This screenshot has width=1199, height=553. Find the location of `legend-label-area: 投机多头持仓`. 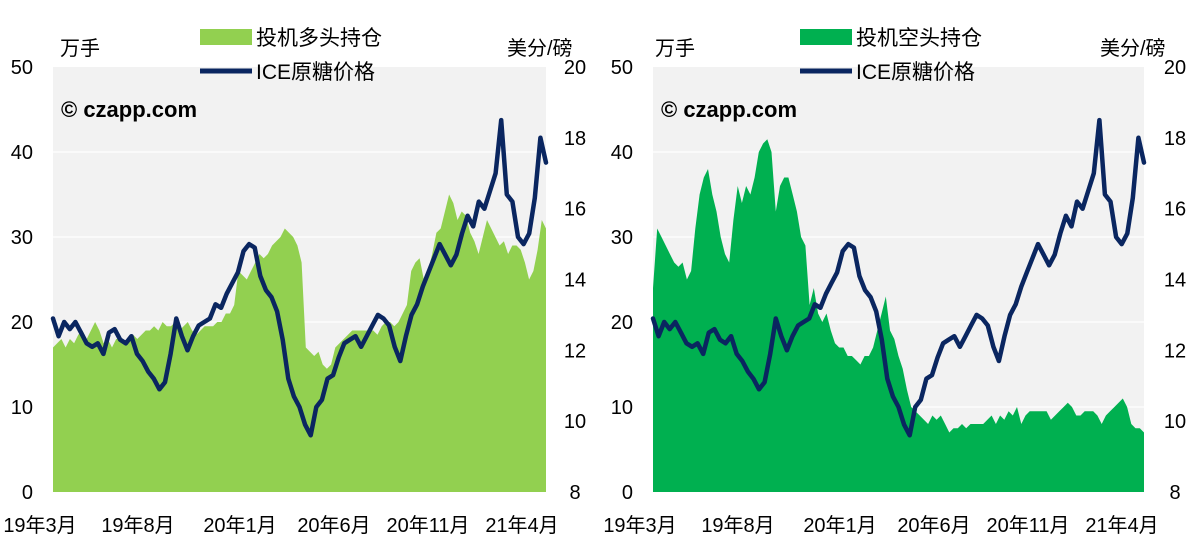

legend-label-area: 投机多头持仓 is located at coordinates (319, 38).